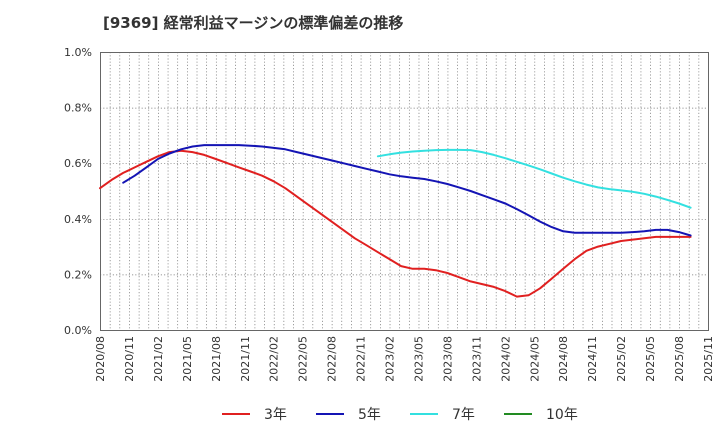 The height and width of the screenshot is (440, 720). What do you see at coordinates (274, 359) in the screenshot?
I see `x-tick-label: 2022/02` at bounding box center [274, 359].